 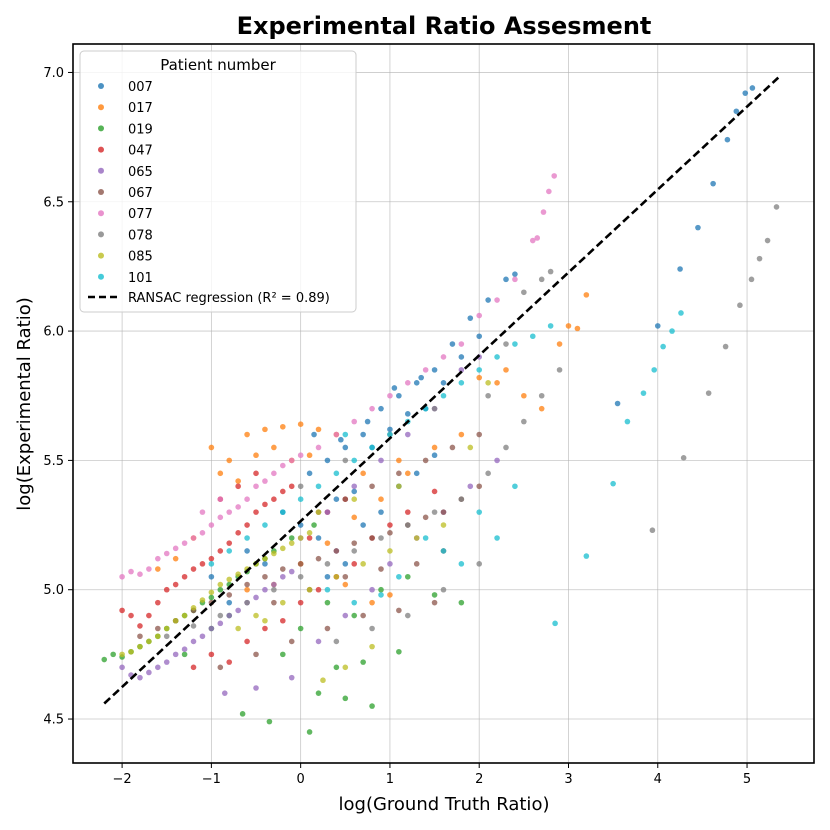 What do you see at coordinates (479, 779) in the screenshot?
I see `x-tick-label: 2` at bounding box center [479, 779].